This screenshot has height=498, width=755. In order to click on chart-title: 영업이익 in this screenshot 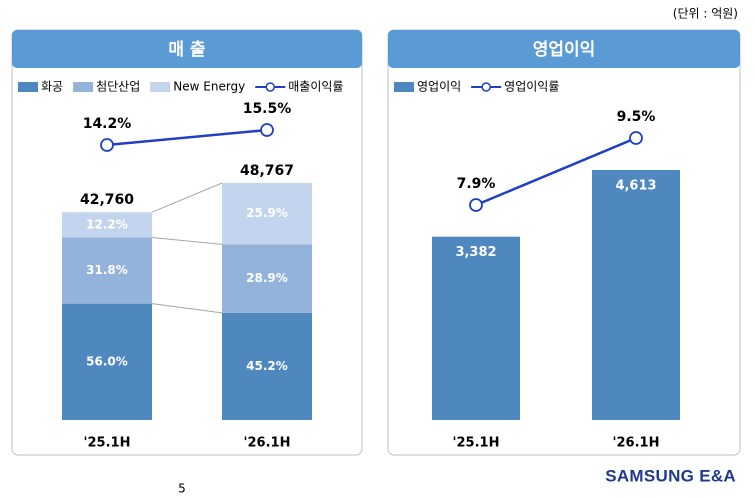, I will do `click(564, 50)`.